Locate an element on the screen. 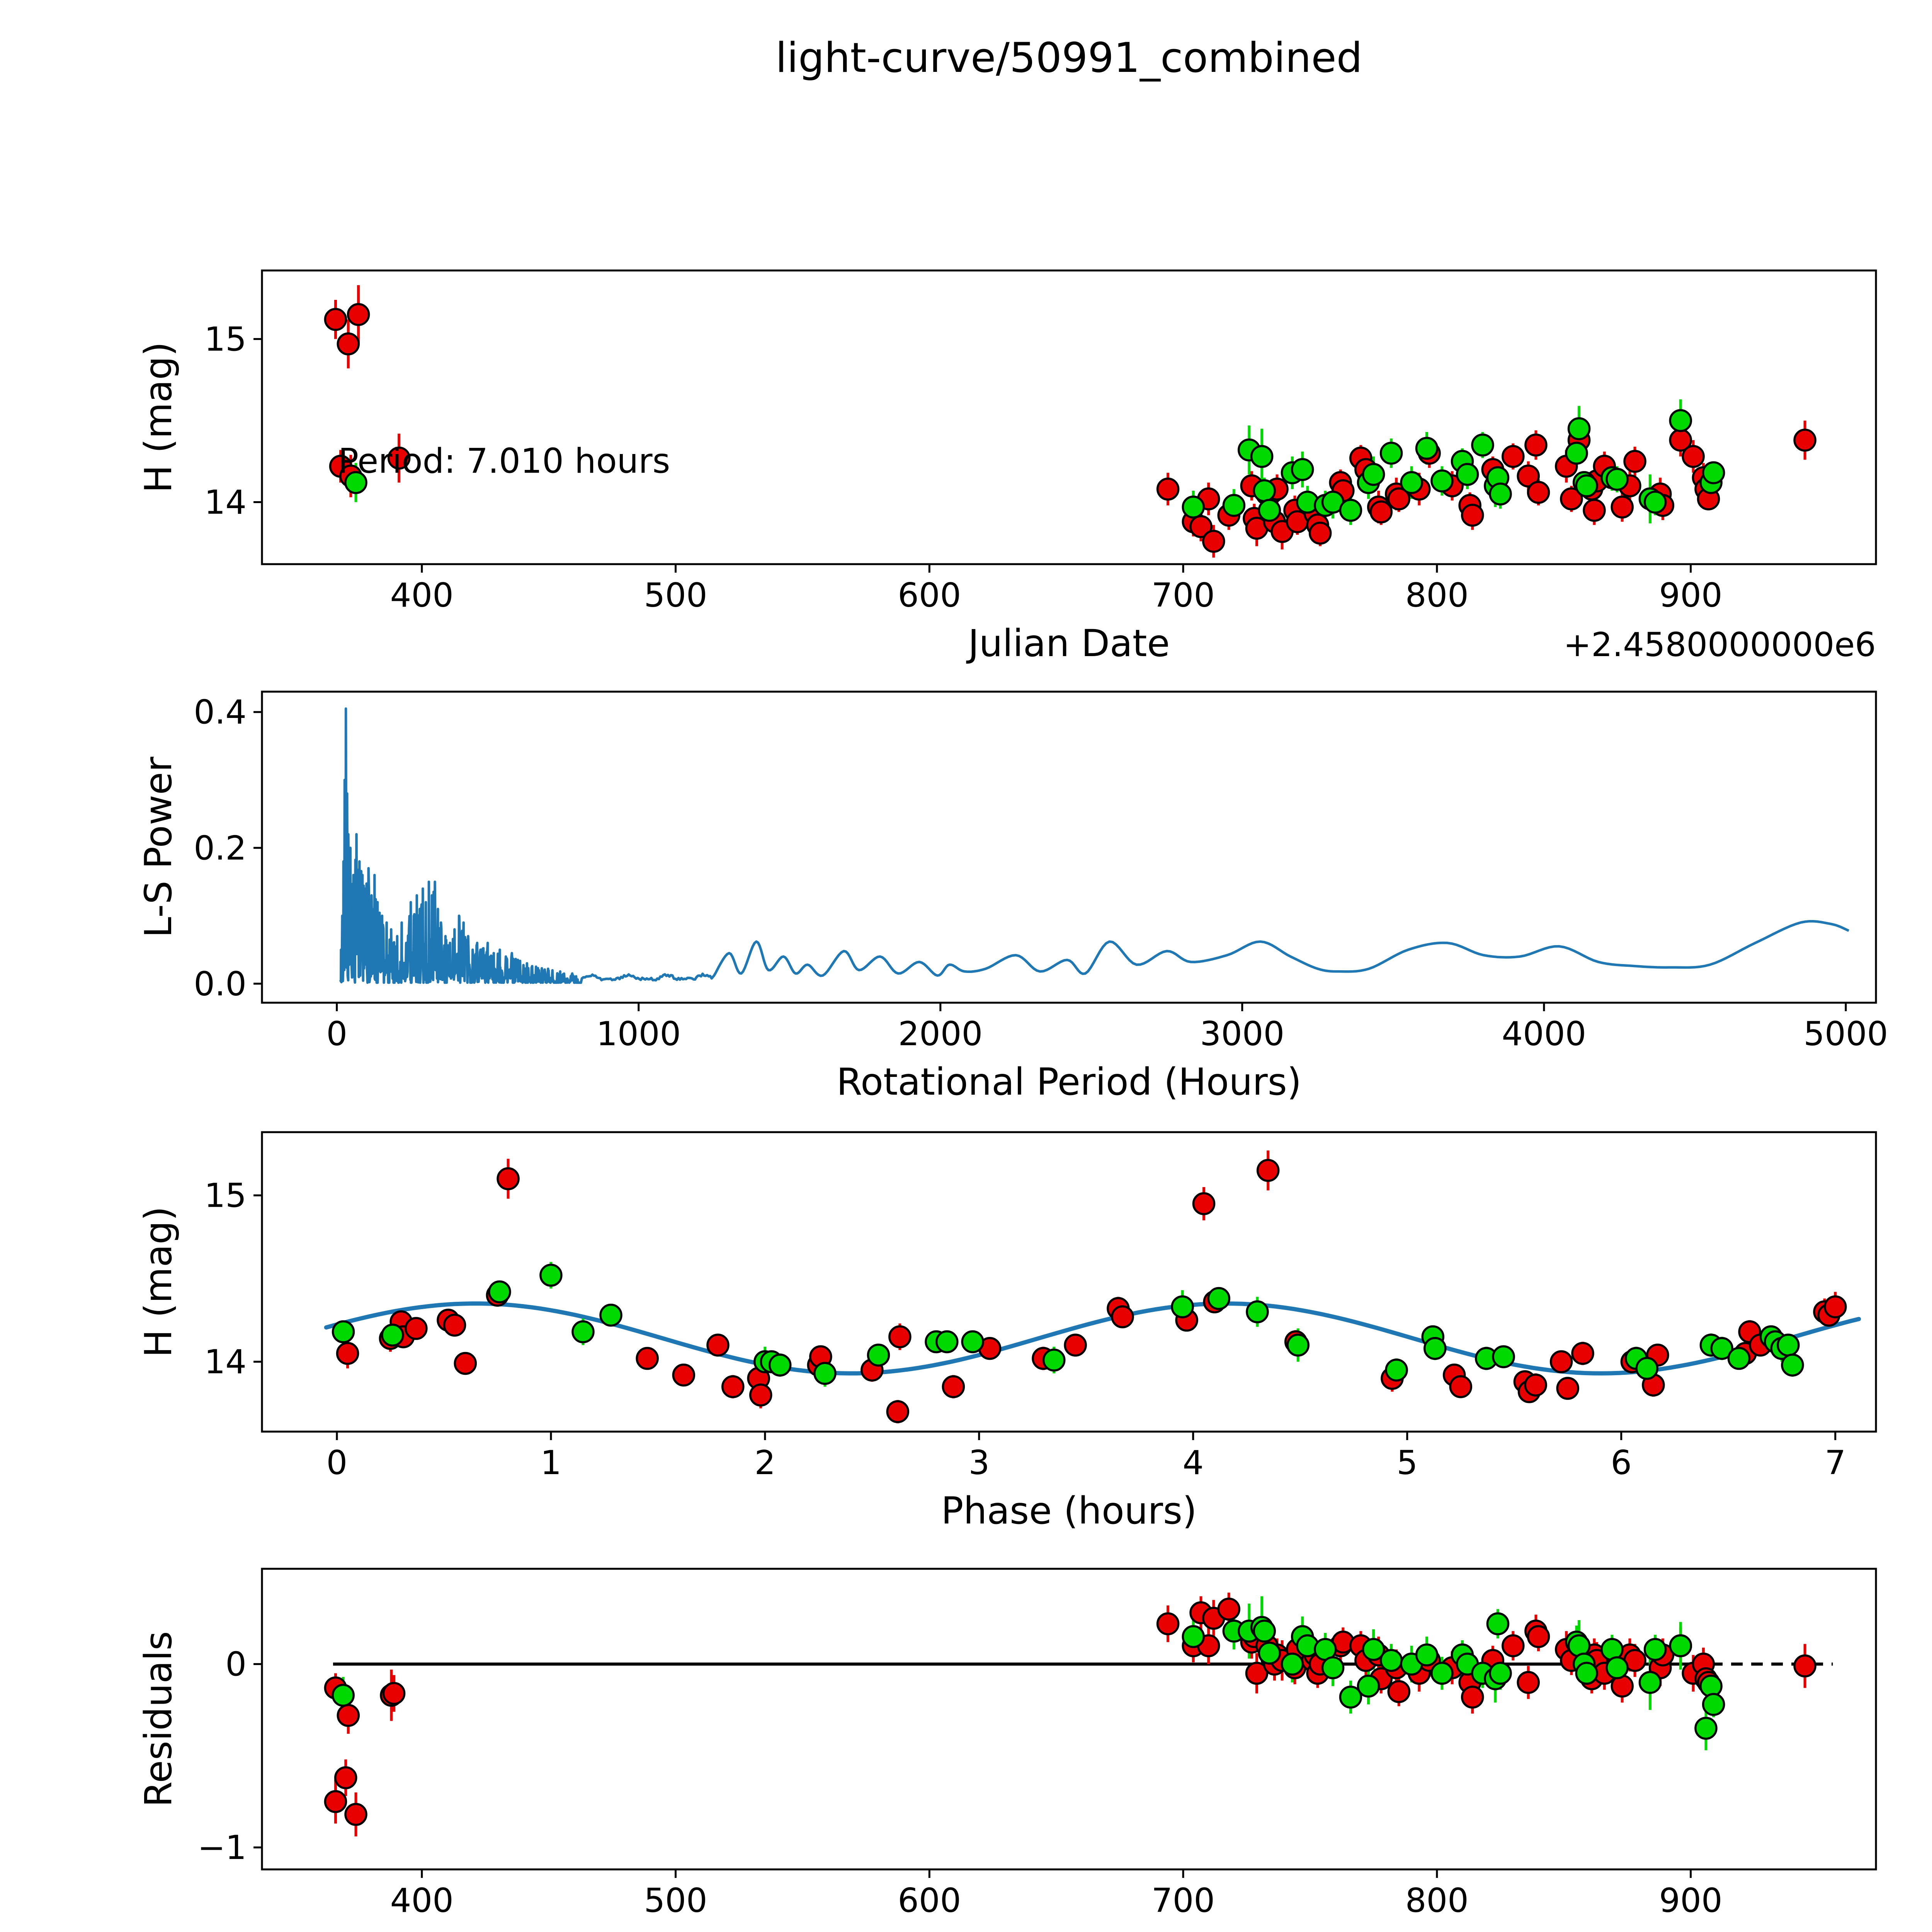 This screenshot has height=1932, width=1932. phased-lightcurve-red-points is located at coordinates (1092, 1291).